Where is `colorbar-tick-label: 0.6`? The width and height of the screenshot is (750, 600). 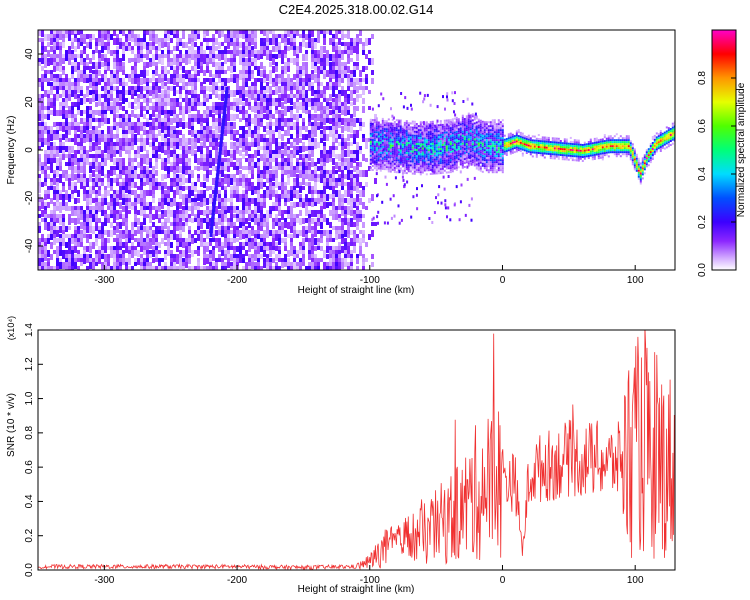
colorbar-tick-label: 0.6 is located at coordinates (702, 126).